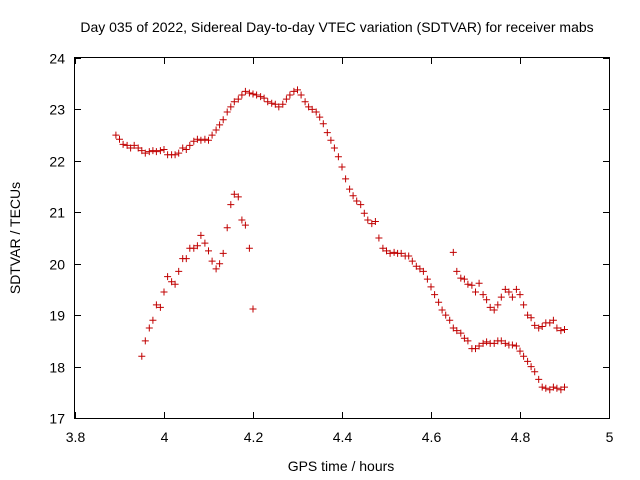 This screenshot has height=480, width=640. What do you see at coordinates (57, 59) in the screenshot?
I see `y-tick-label: 24` at bounding box center [57, 59].